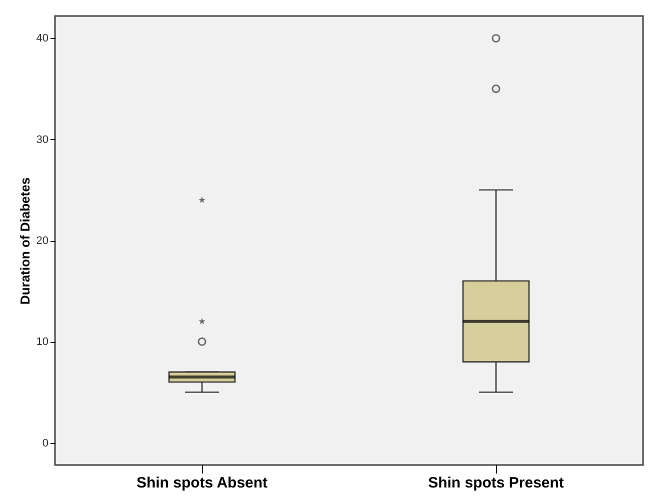  Describe the element at coordinates (42, 38) in the screenshot. I see `y-tick-label: 40` at that location.